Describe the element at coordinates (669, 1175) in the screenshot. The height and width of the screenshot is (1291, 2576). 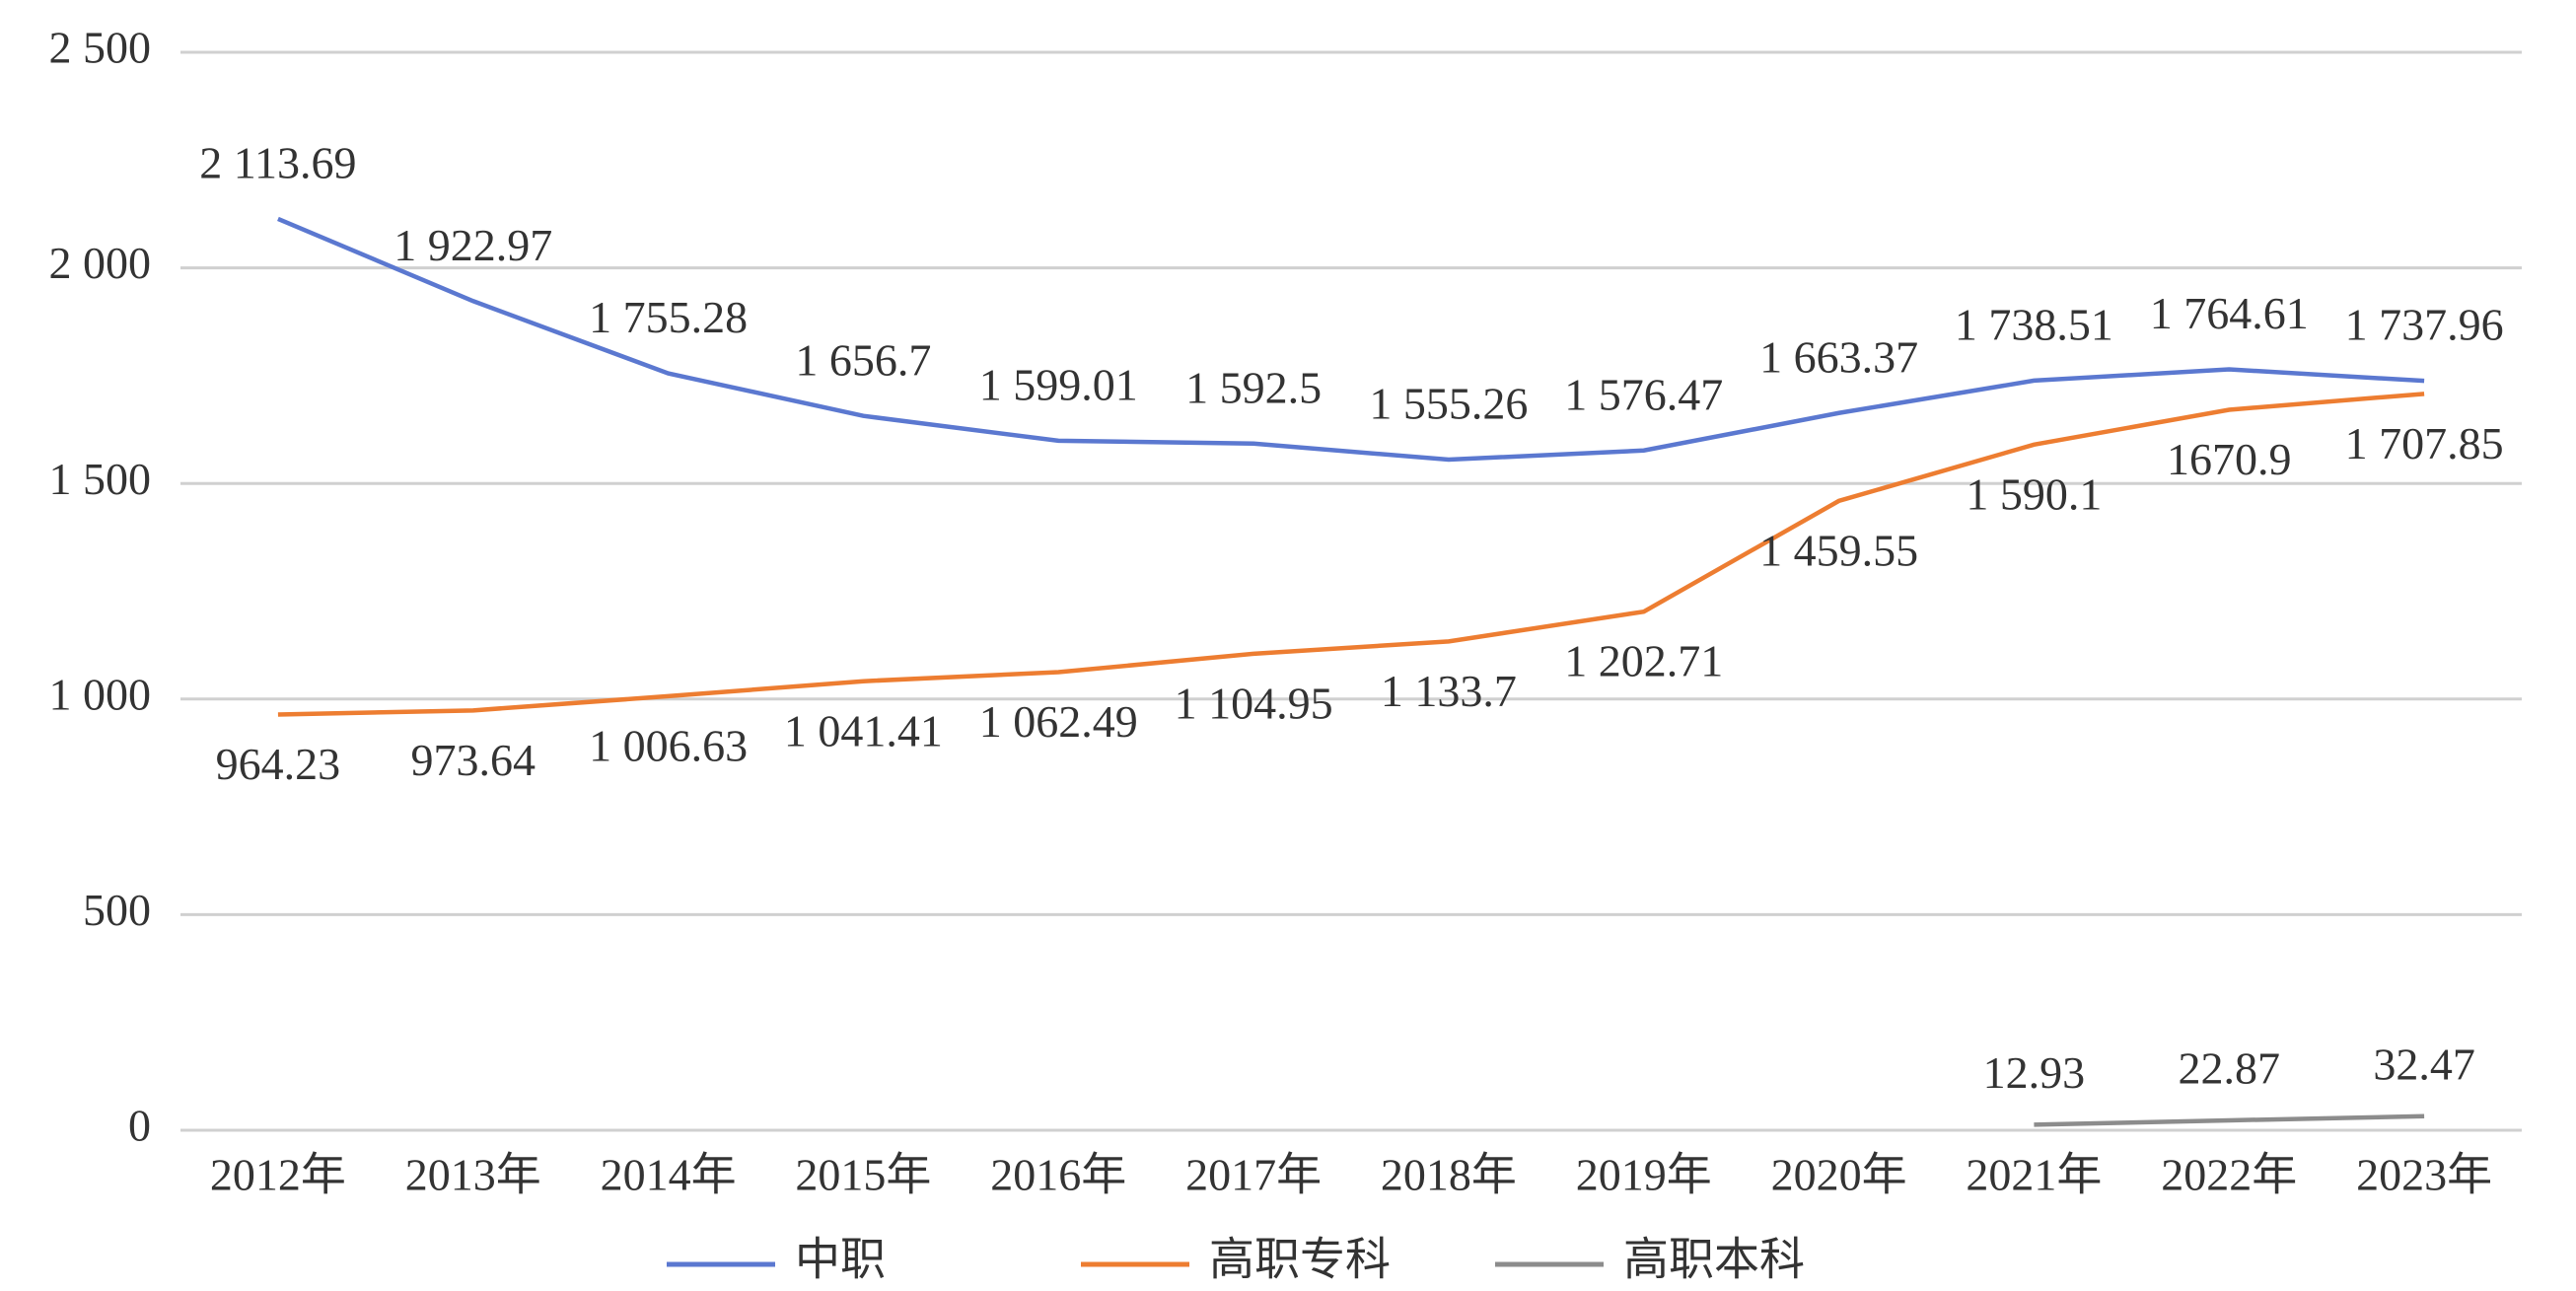
I see `x-tick-label: 2014年` at that location.